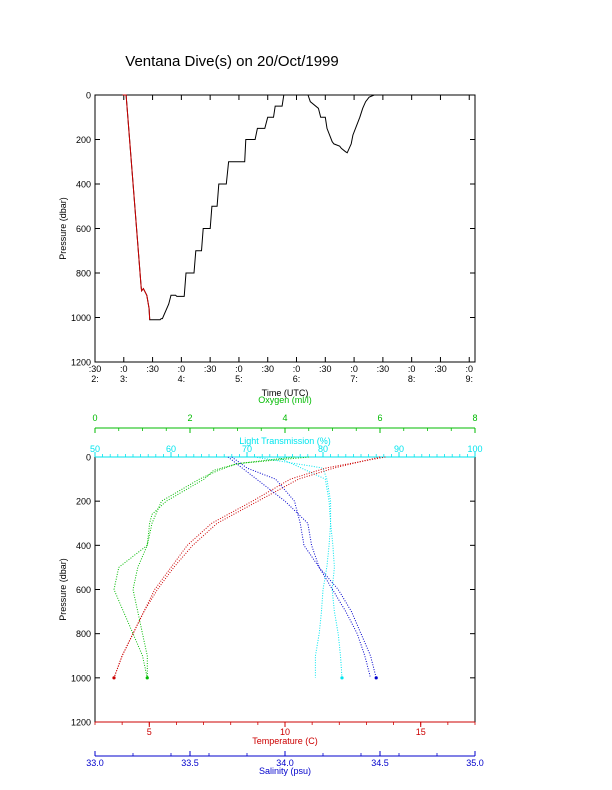  Describe the element at coordinates (83, 546) in the screenshot. I see `chart2-y-tick-label: 400` at that location.